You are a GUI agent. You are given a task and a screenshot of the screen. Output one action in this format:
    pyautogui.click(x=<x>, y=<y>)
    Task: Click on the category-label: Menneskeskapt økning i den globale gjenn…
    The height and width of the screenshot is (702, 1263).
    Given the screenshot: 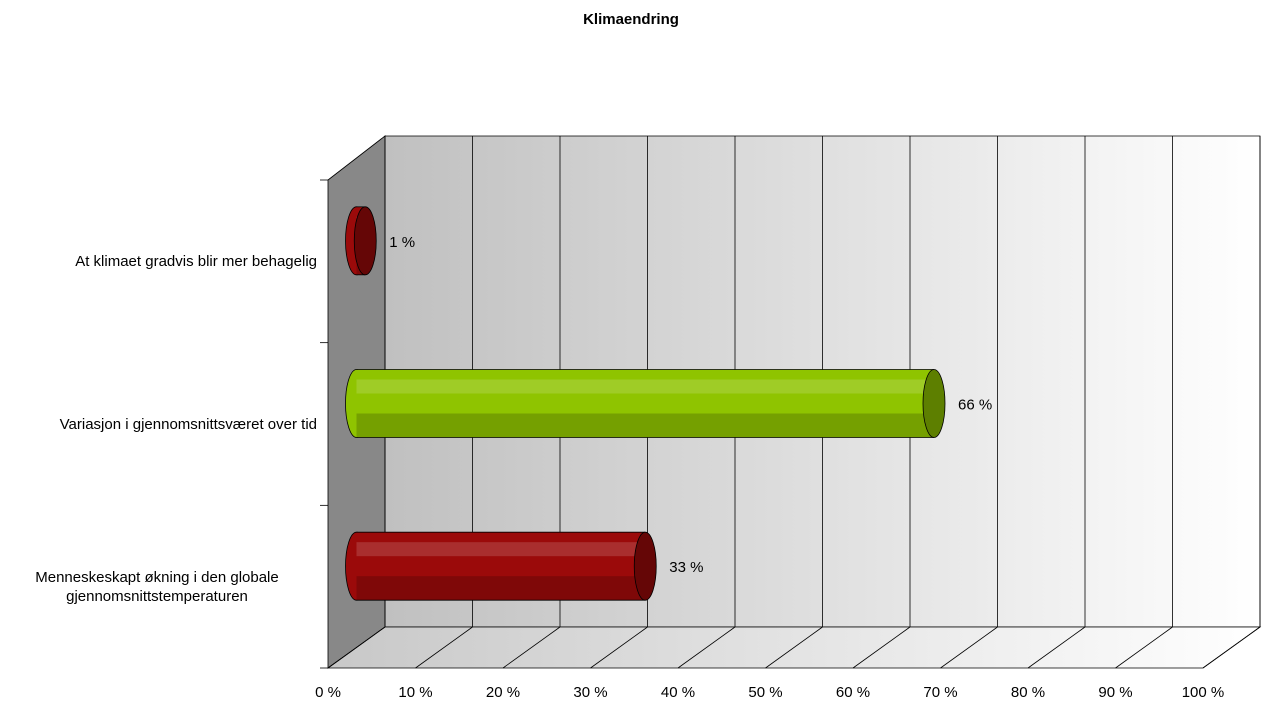 What is the action you would take?
    pyautogui.click(x=158, y=587)
    